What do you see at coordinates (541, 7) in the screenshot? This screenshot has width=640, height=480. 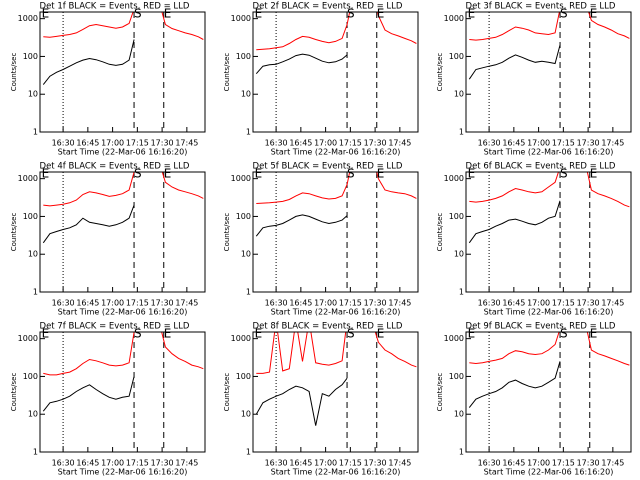 I see `panel-title: Det 3f BLACK = Events, RED = LLD` at bounding box center [541, 7].